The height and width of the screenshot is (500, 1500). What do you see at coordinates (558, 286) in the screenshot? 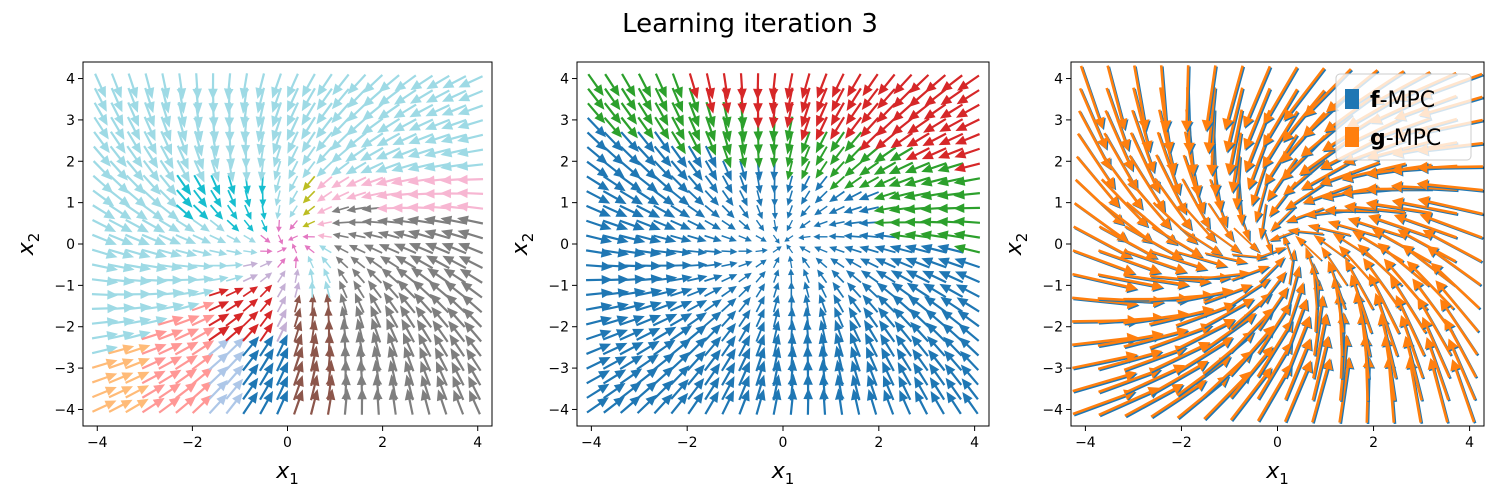
I see `y-tick-label: −1` at bounding box center [558, 286].